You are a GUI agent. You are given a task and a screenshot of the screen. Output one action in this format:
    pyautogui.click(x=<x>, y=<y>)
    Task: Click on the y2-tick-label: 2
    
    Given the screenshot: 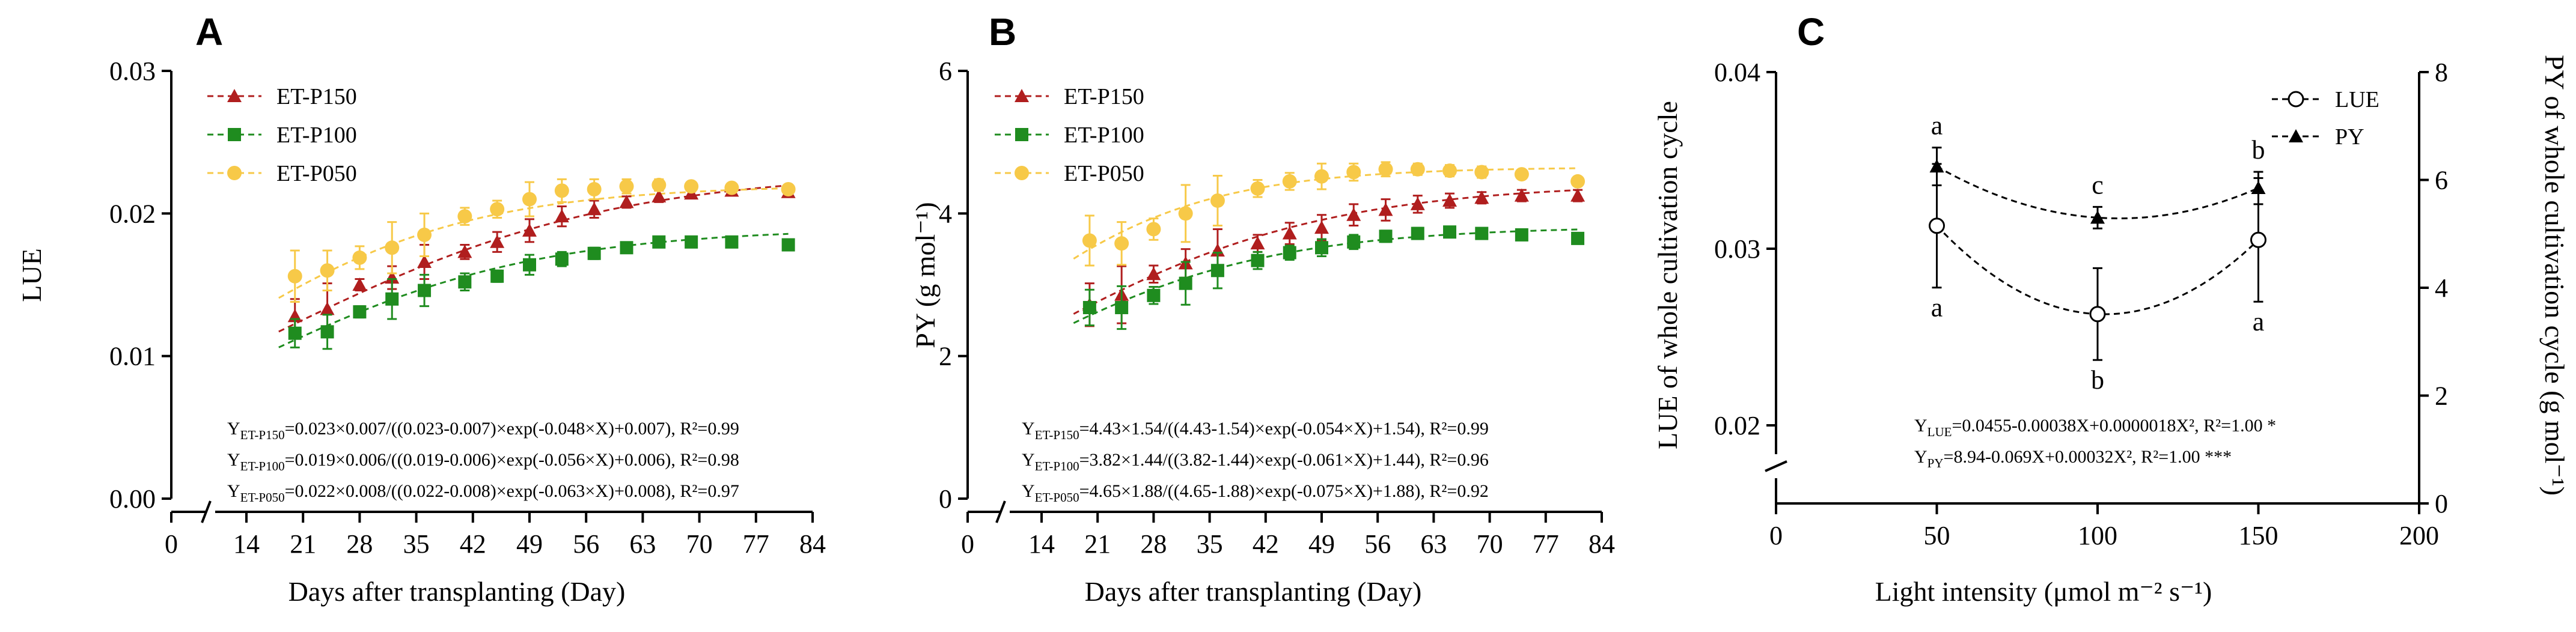 What is the action you would take?
    pyautogui.click(x=2441, y=396)
    